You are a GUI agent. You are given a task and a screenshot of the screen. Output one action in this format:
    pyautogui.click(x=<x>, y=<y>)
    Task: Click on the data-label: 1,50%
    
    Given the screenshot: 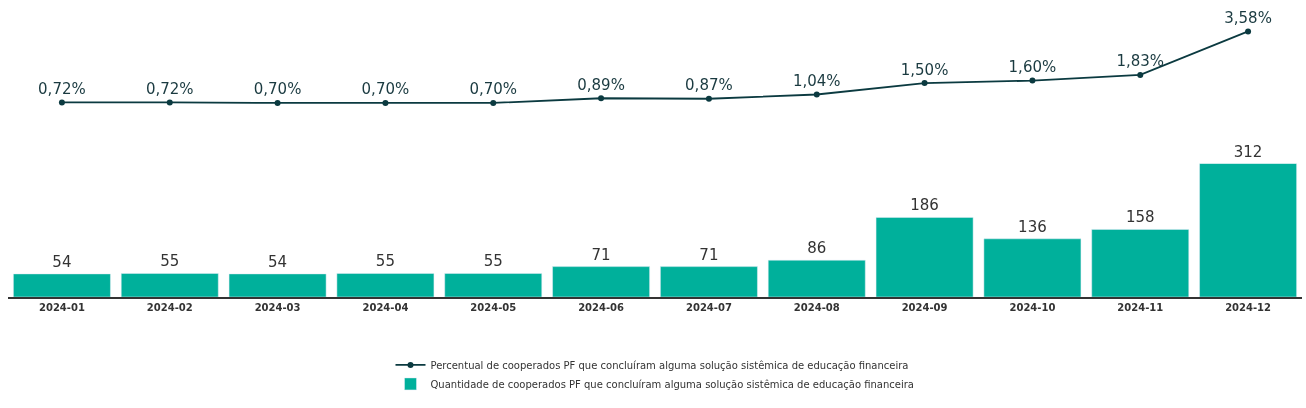 What is the action you would take?
    pyautogui.click(x=924, y=69)
    